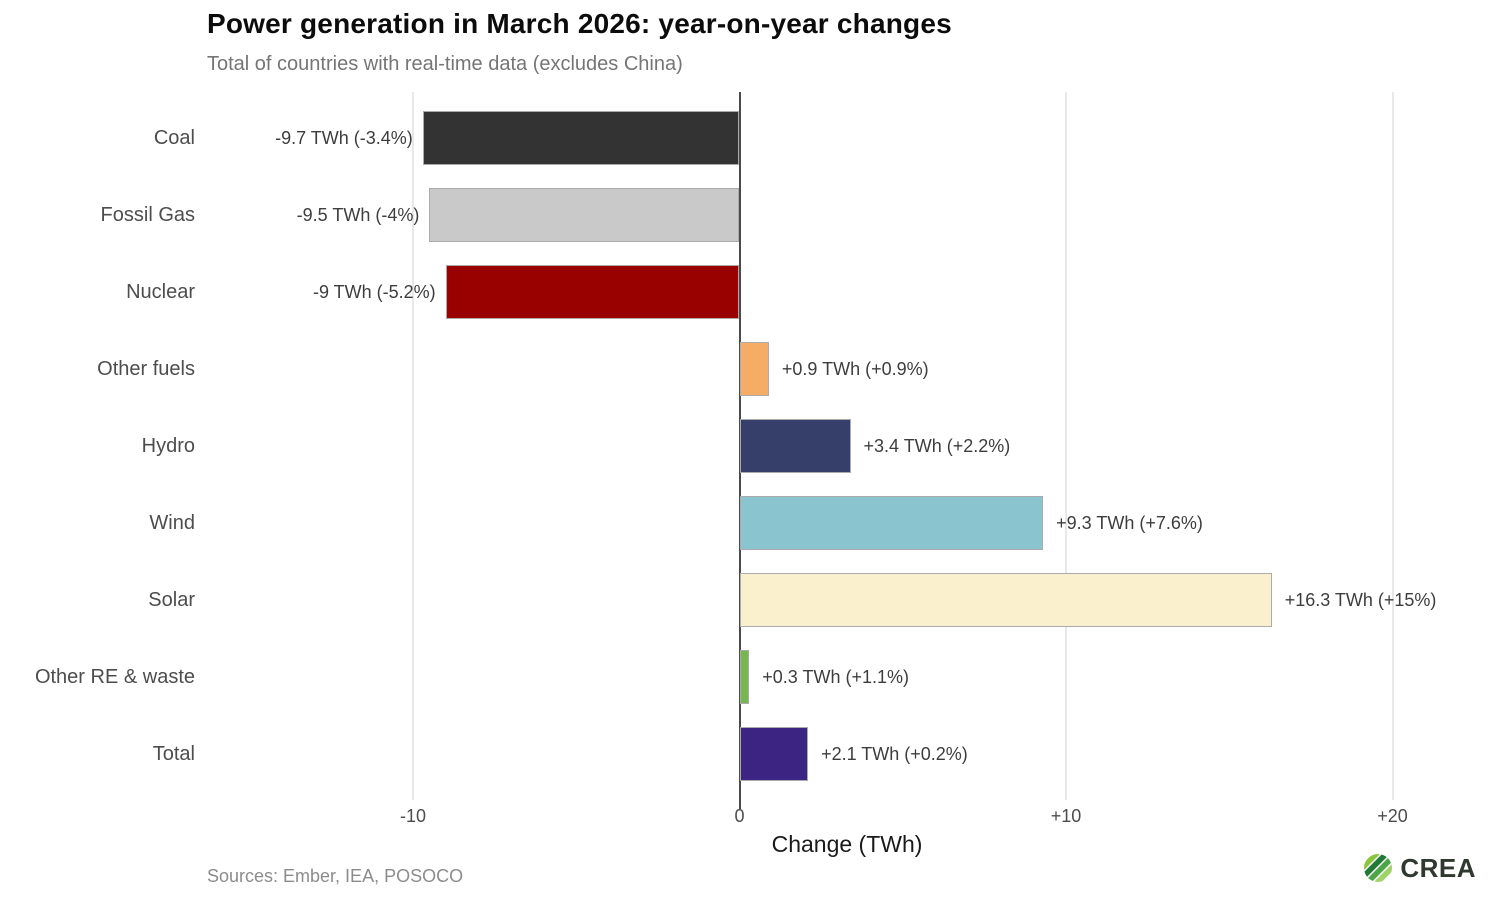  What do you see at coordinates (168, 445) in the screenshot?
I see `category-label: Hydro` at bounding box center [168, 445].